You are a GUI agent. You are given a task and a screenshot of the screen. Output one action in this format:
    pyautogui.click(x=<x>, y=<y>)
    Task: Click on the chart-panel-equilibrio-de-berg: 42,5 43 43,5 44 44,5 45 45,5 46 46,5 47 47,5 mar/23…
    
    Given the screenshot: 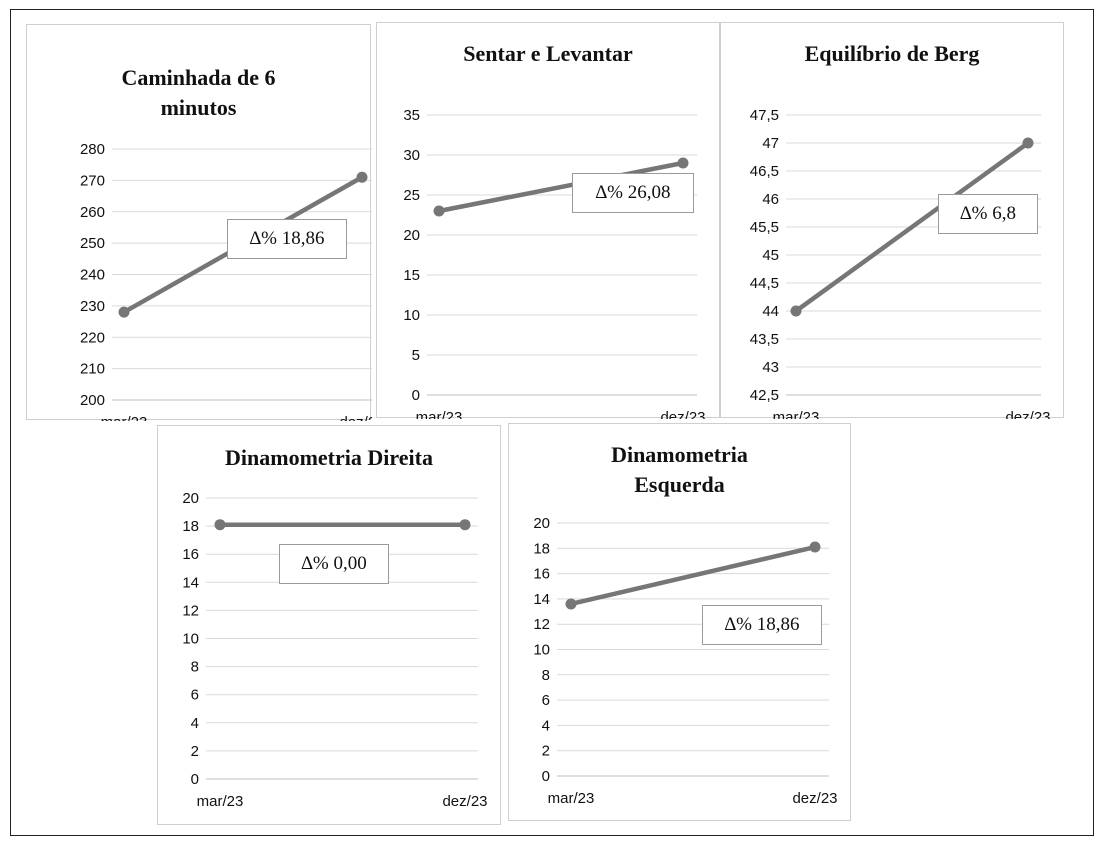 What is the action you would take?
    pyautogui.click(x=892, y=220)
    